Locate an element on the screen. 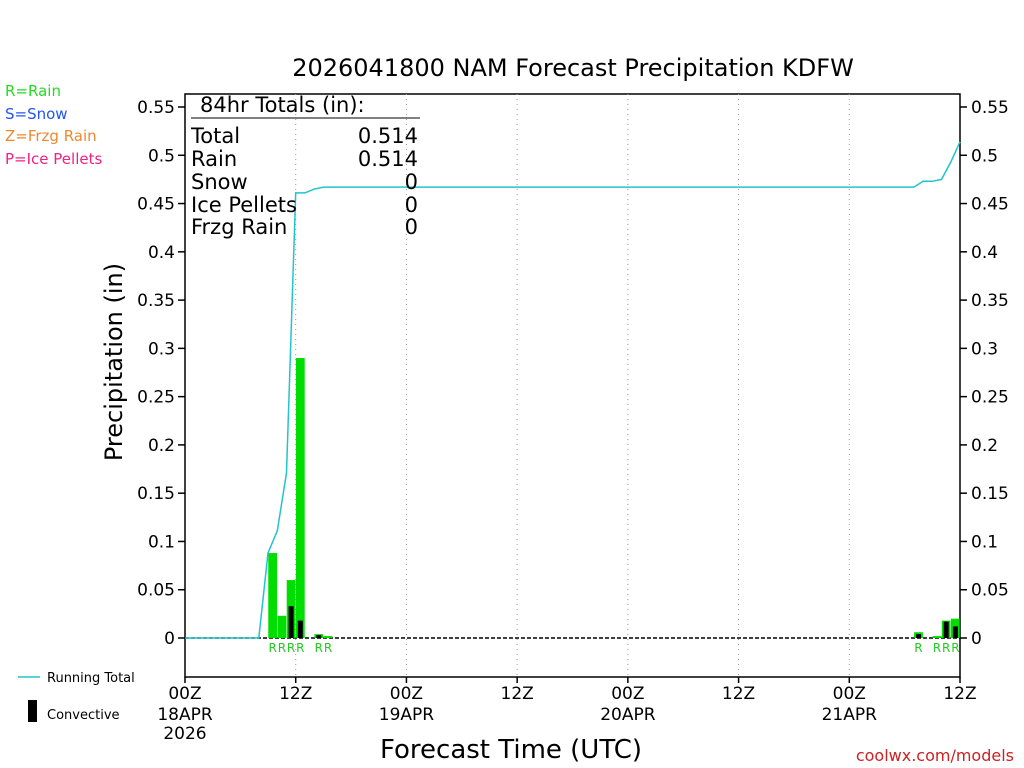 This screenshot has height=768, width=1024. y-tick-label-right: 0.3 is located at coordinates (984, 349).